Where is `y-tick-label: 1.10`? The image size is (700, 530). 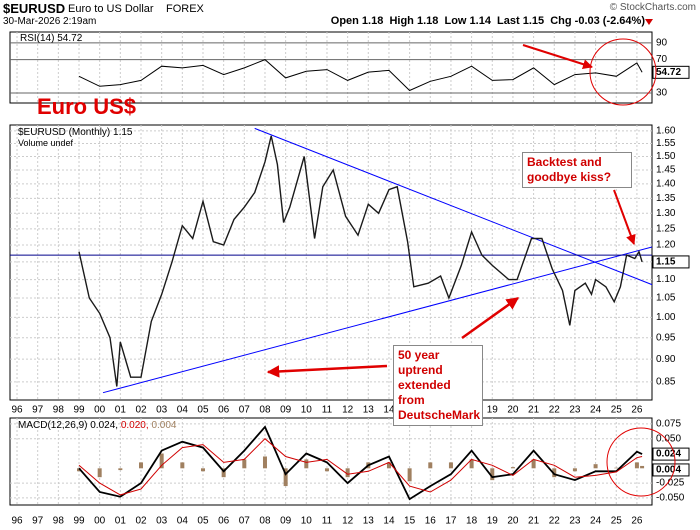 y-tick-label: 1.10 is located at coordinates (666, 279).